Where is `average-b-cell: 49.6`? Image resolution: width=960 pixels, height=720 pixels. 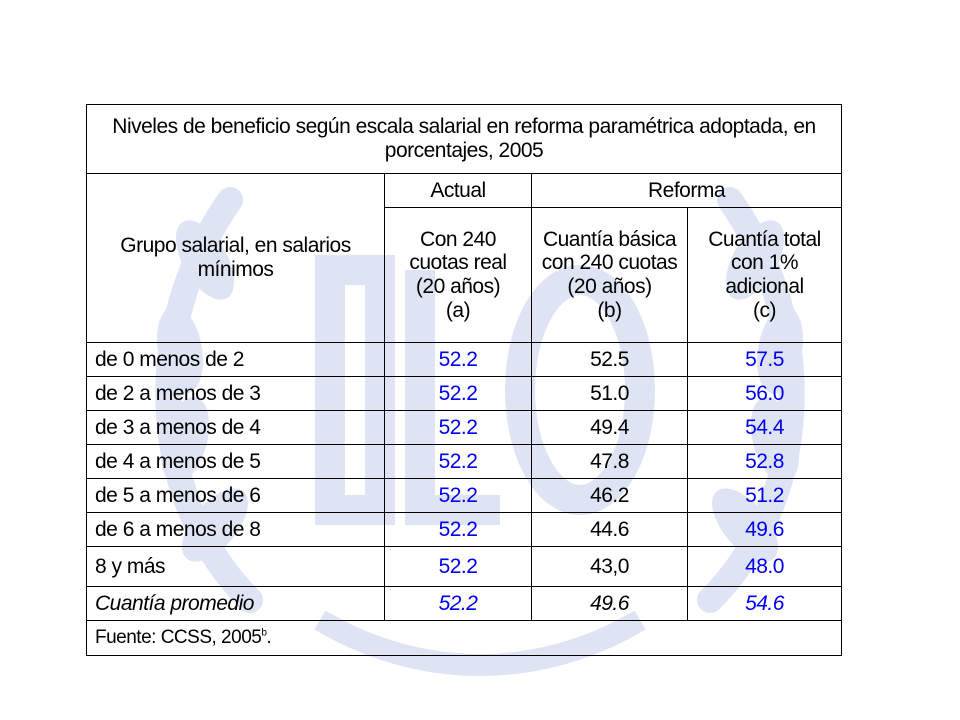
average-b-cell: 49.6 is located at coordinates (609, 603).